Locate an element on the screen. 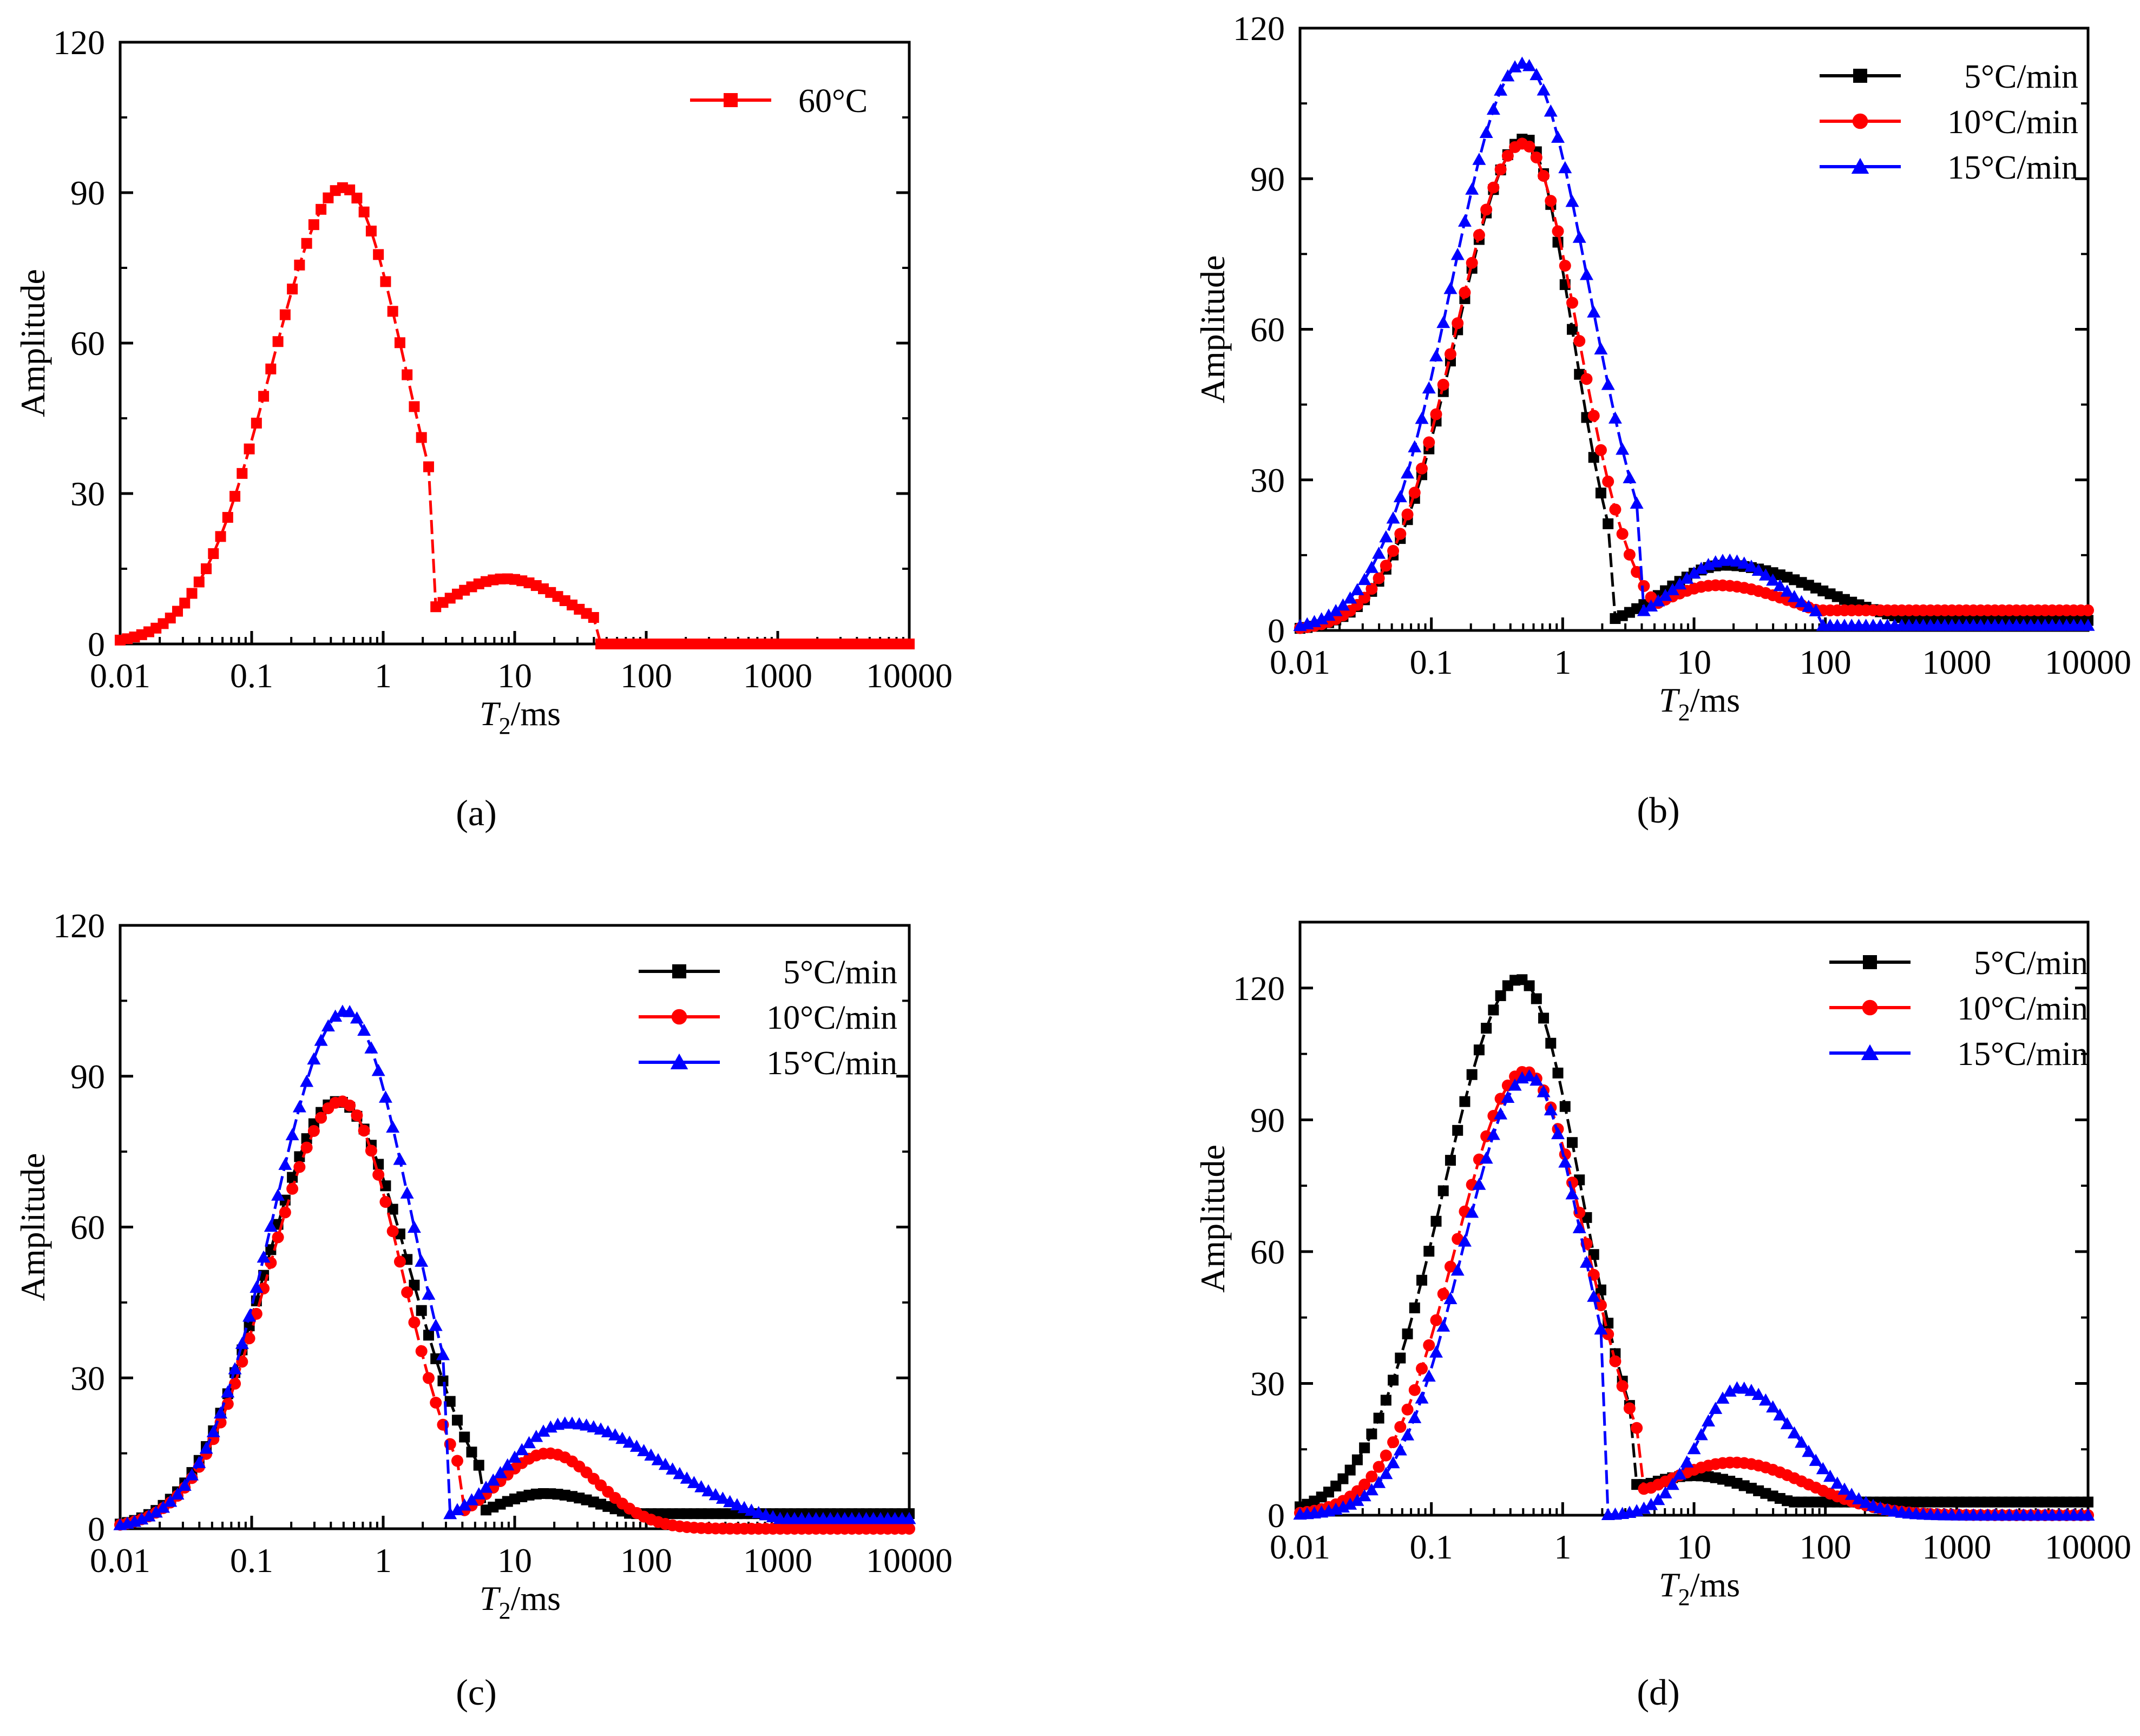 The image size is (2140, 1736). legend-marker is located at coordinates (679, 1061).